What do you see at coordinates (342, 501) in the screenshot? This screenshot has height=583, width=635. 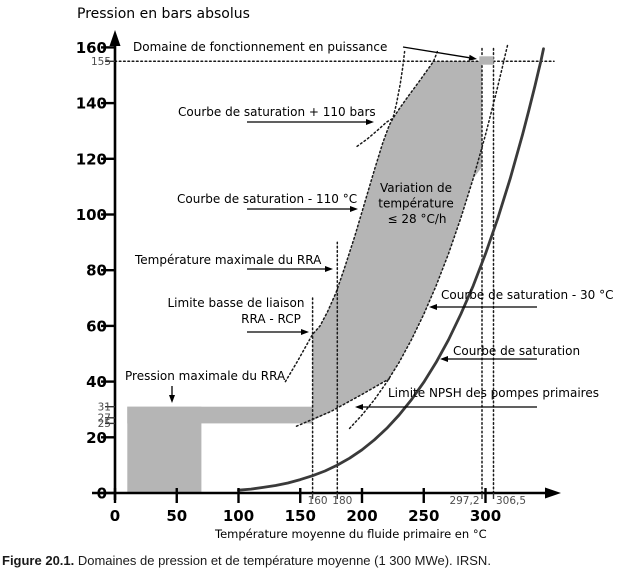 I see `x-minor-label-180: 180` at bounding box center [342, 501].